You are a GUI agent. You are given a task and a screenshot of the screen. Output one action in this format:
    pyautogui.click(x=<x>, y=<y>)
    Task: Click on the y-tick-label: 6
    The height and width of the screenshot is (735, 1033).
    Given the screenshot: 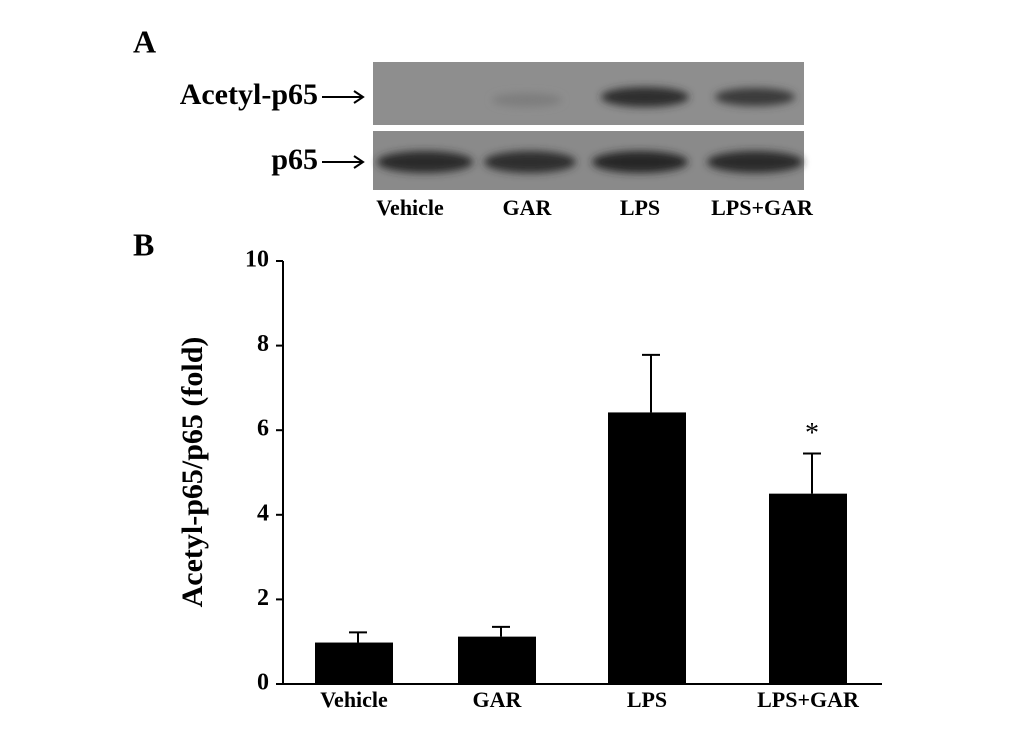 What is the action you would take?
    pyautogui.click(x=263, y=429)
    